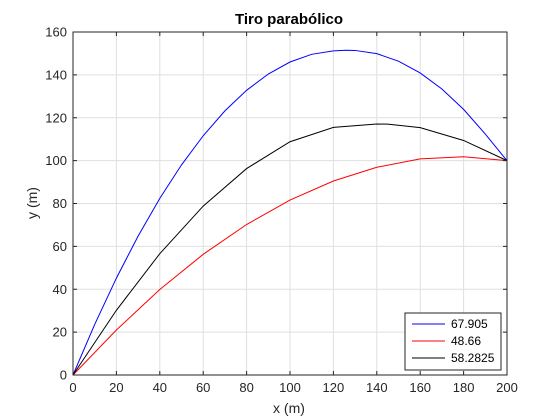  Describe the element at coordinates (160, 387) in the screenshot. I see `x-tick-label: 40` at that location.